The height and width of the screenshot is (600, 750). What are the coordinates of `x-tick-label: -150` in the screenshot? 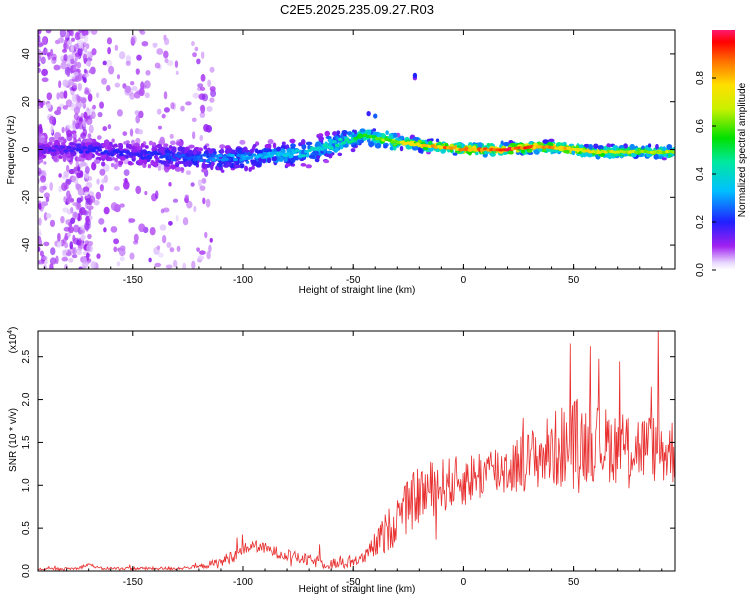 It's located at (133, 582).